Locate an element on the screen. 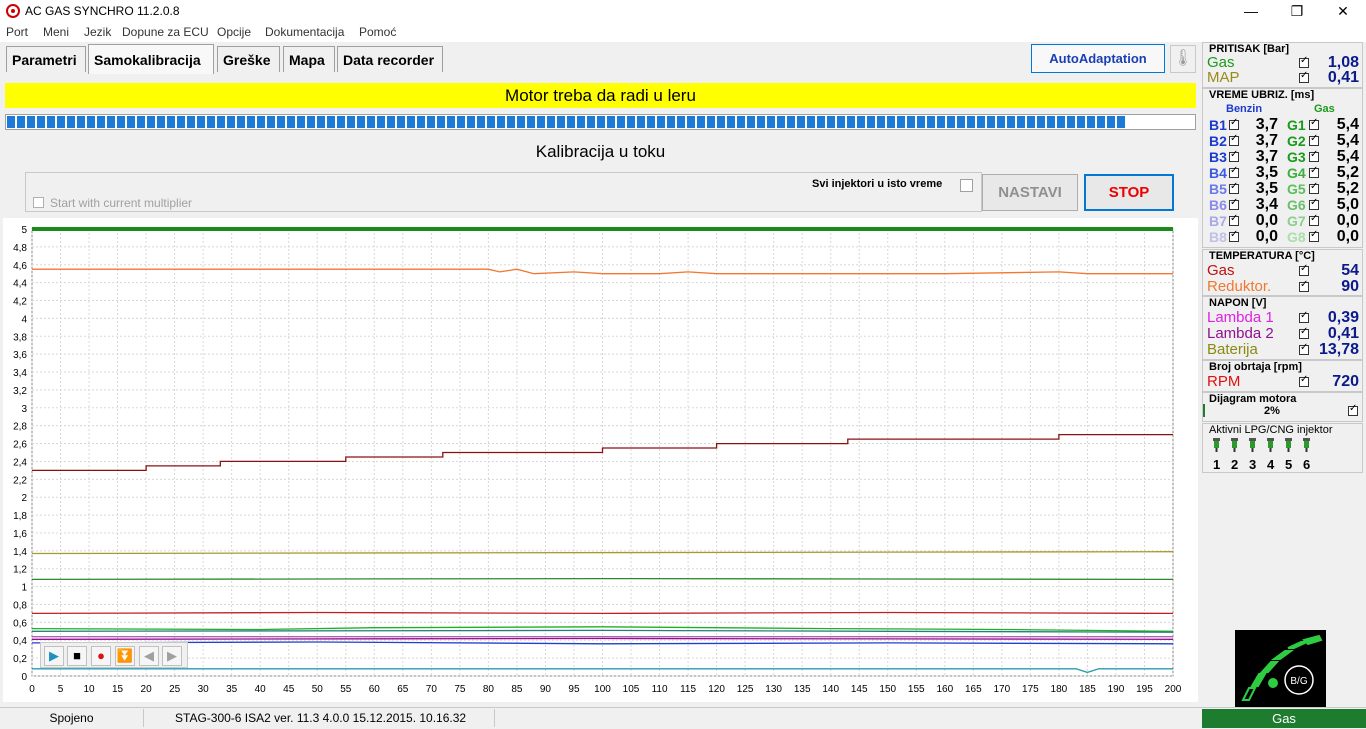 This screenshot has width=1366, height=729. x-tick-label: 145 is located at coordinates (859, 689).